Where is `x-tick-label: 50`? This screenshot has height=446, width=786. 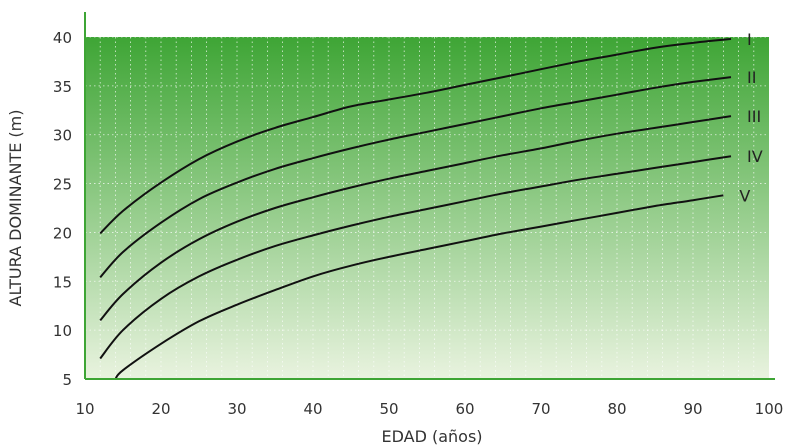
x-tick-label: 50 is located at coordinates (388, 409).